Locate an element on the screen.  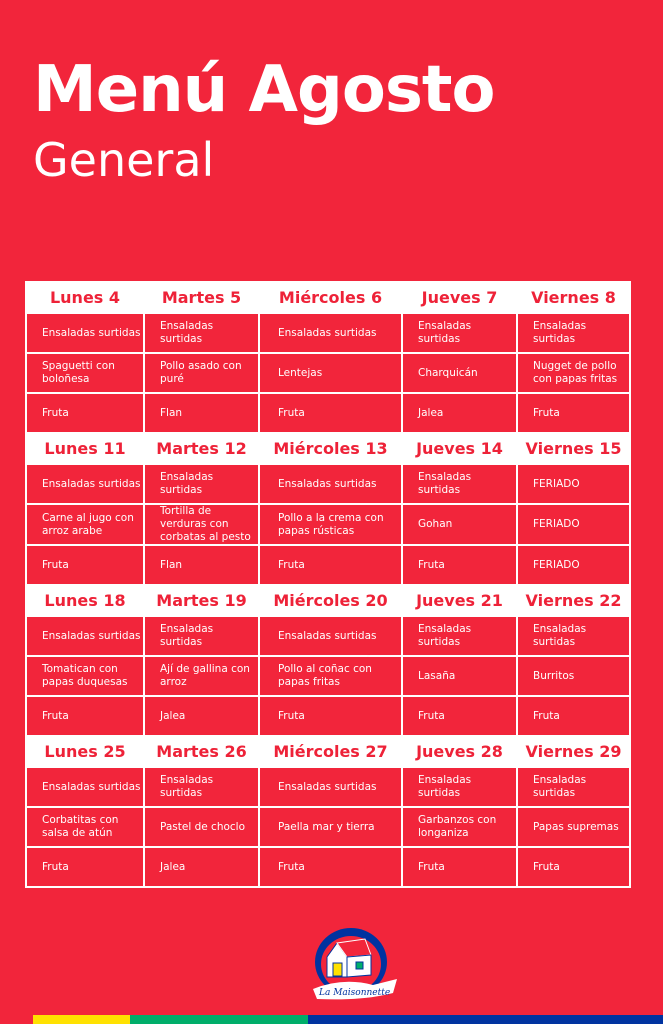
day-header: Viernes 8 is located at coordinates (573, 297).